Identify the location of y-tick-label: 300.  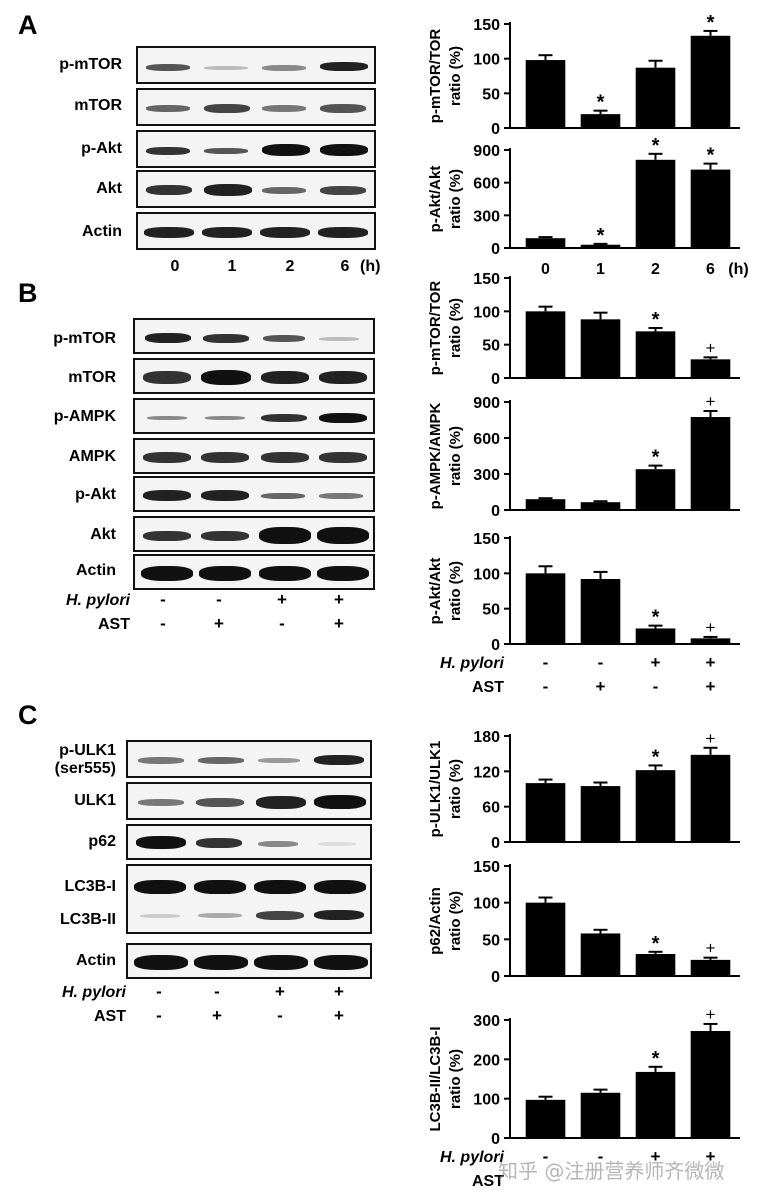
(486, 216).